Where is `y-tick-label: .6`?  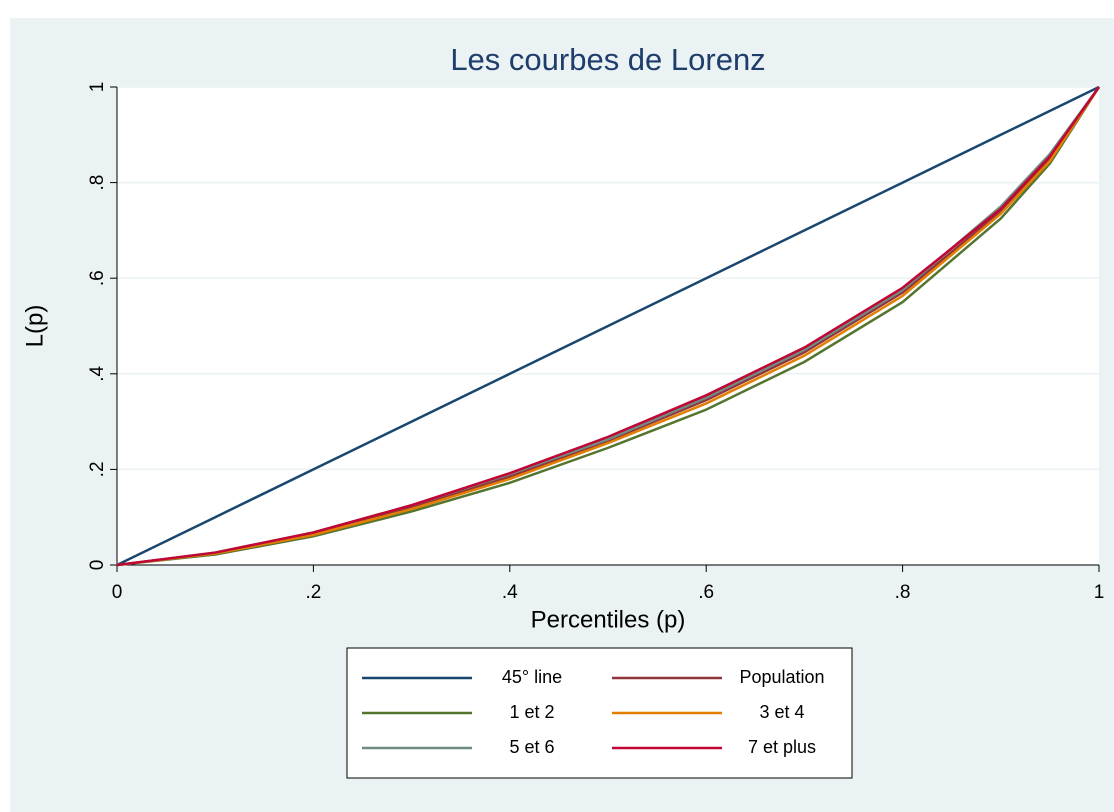 y-tick-label: .6 is located at coordinates (97, 278).